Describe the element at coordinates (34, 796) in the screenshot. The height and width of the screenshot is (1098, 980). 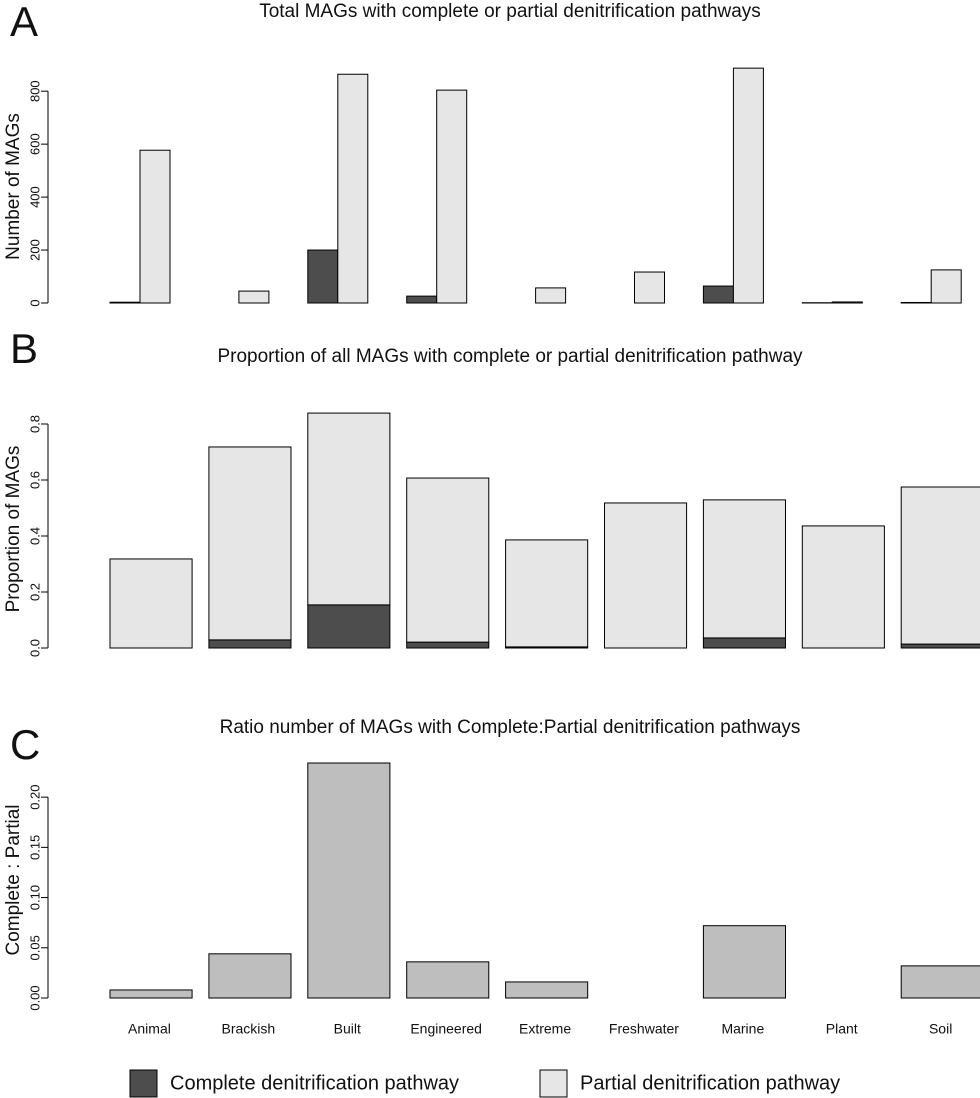
I see `y-tick-label: 0.20` at that location.